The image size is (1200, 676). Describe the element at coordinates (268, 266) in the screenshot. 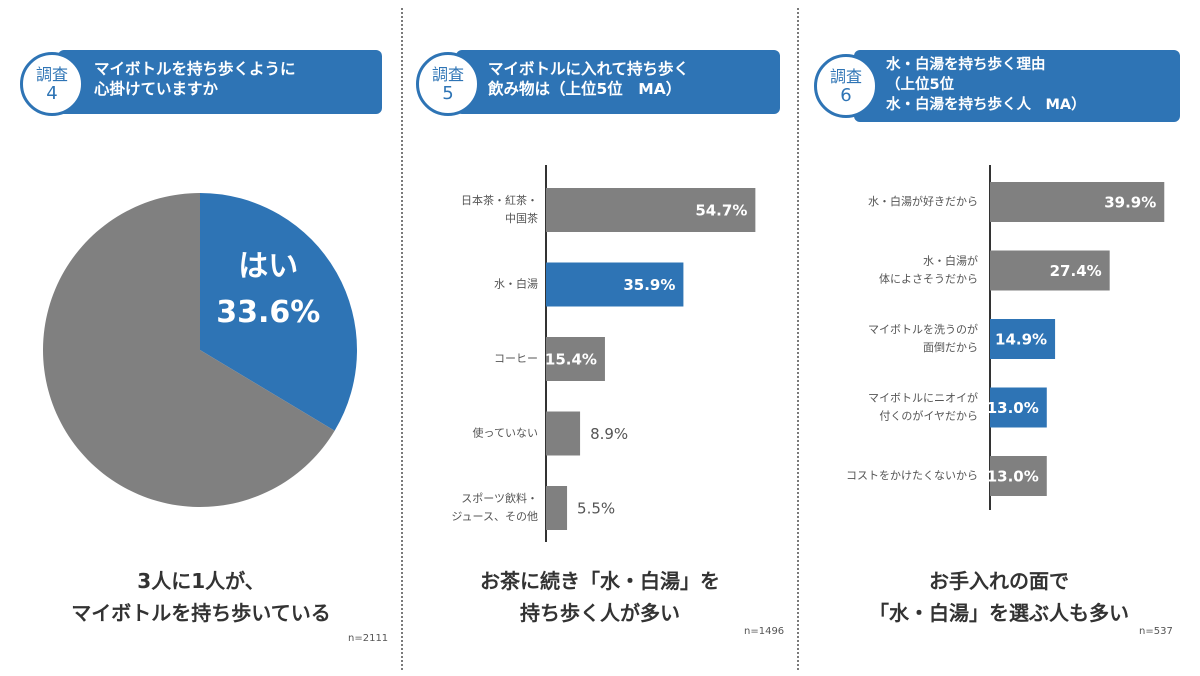

I see `pie-slice-label: はい` at that location.